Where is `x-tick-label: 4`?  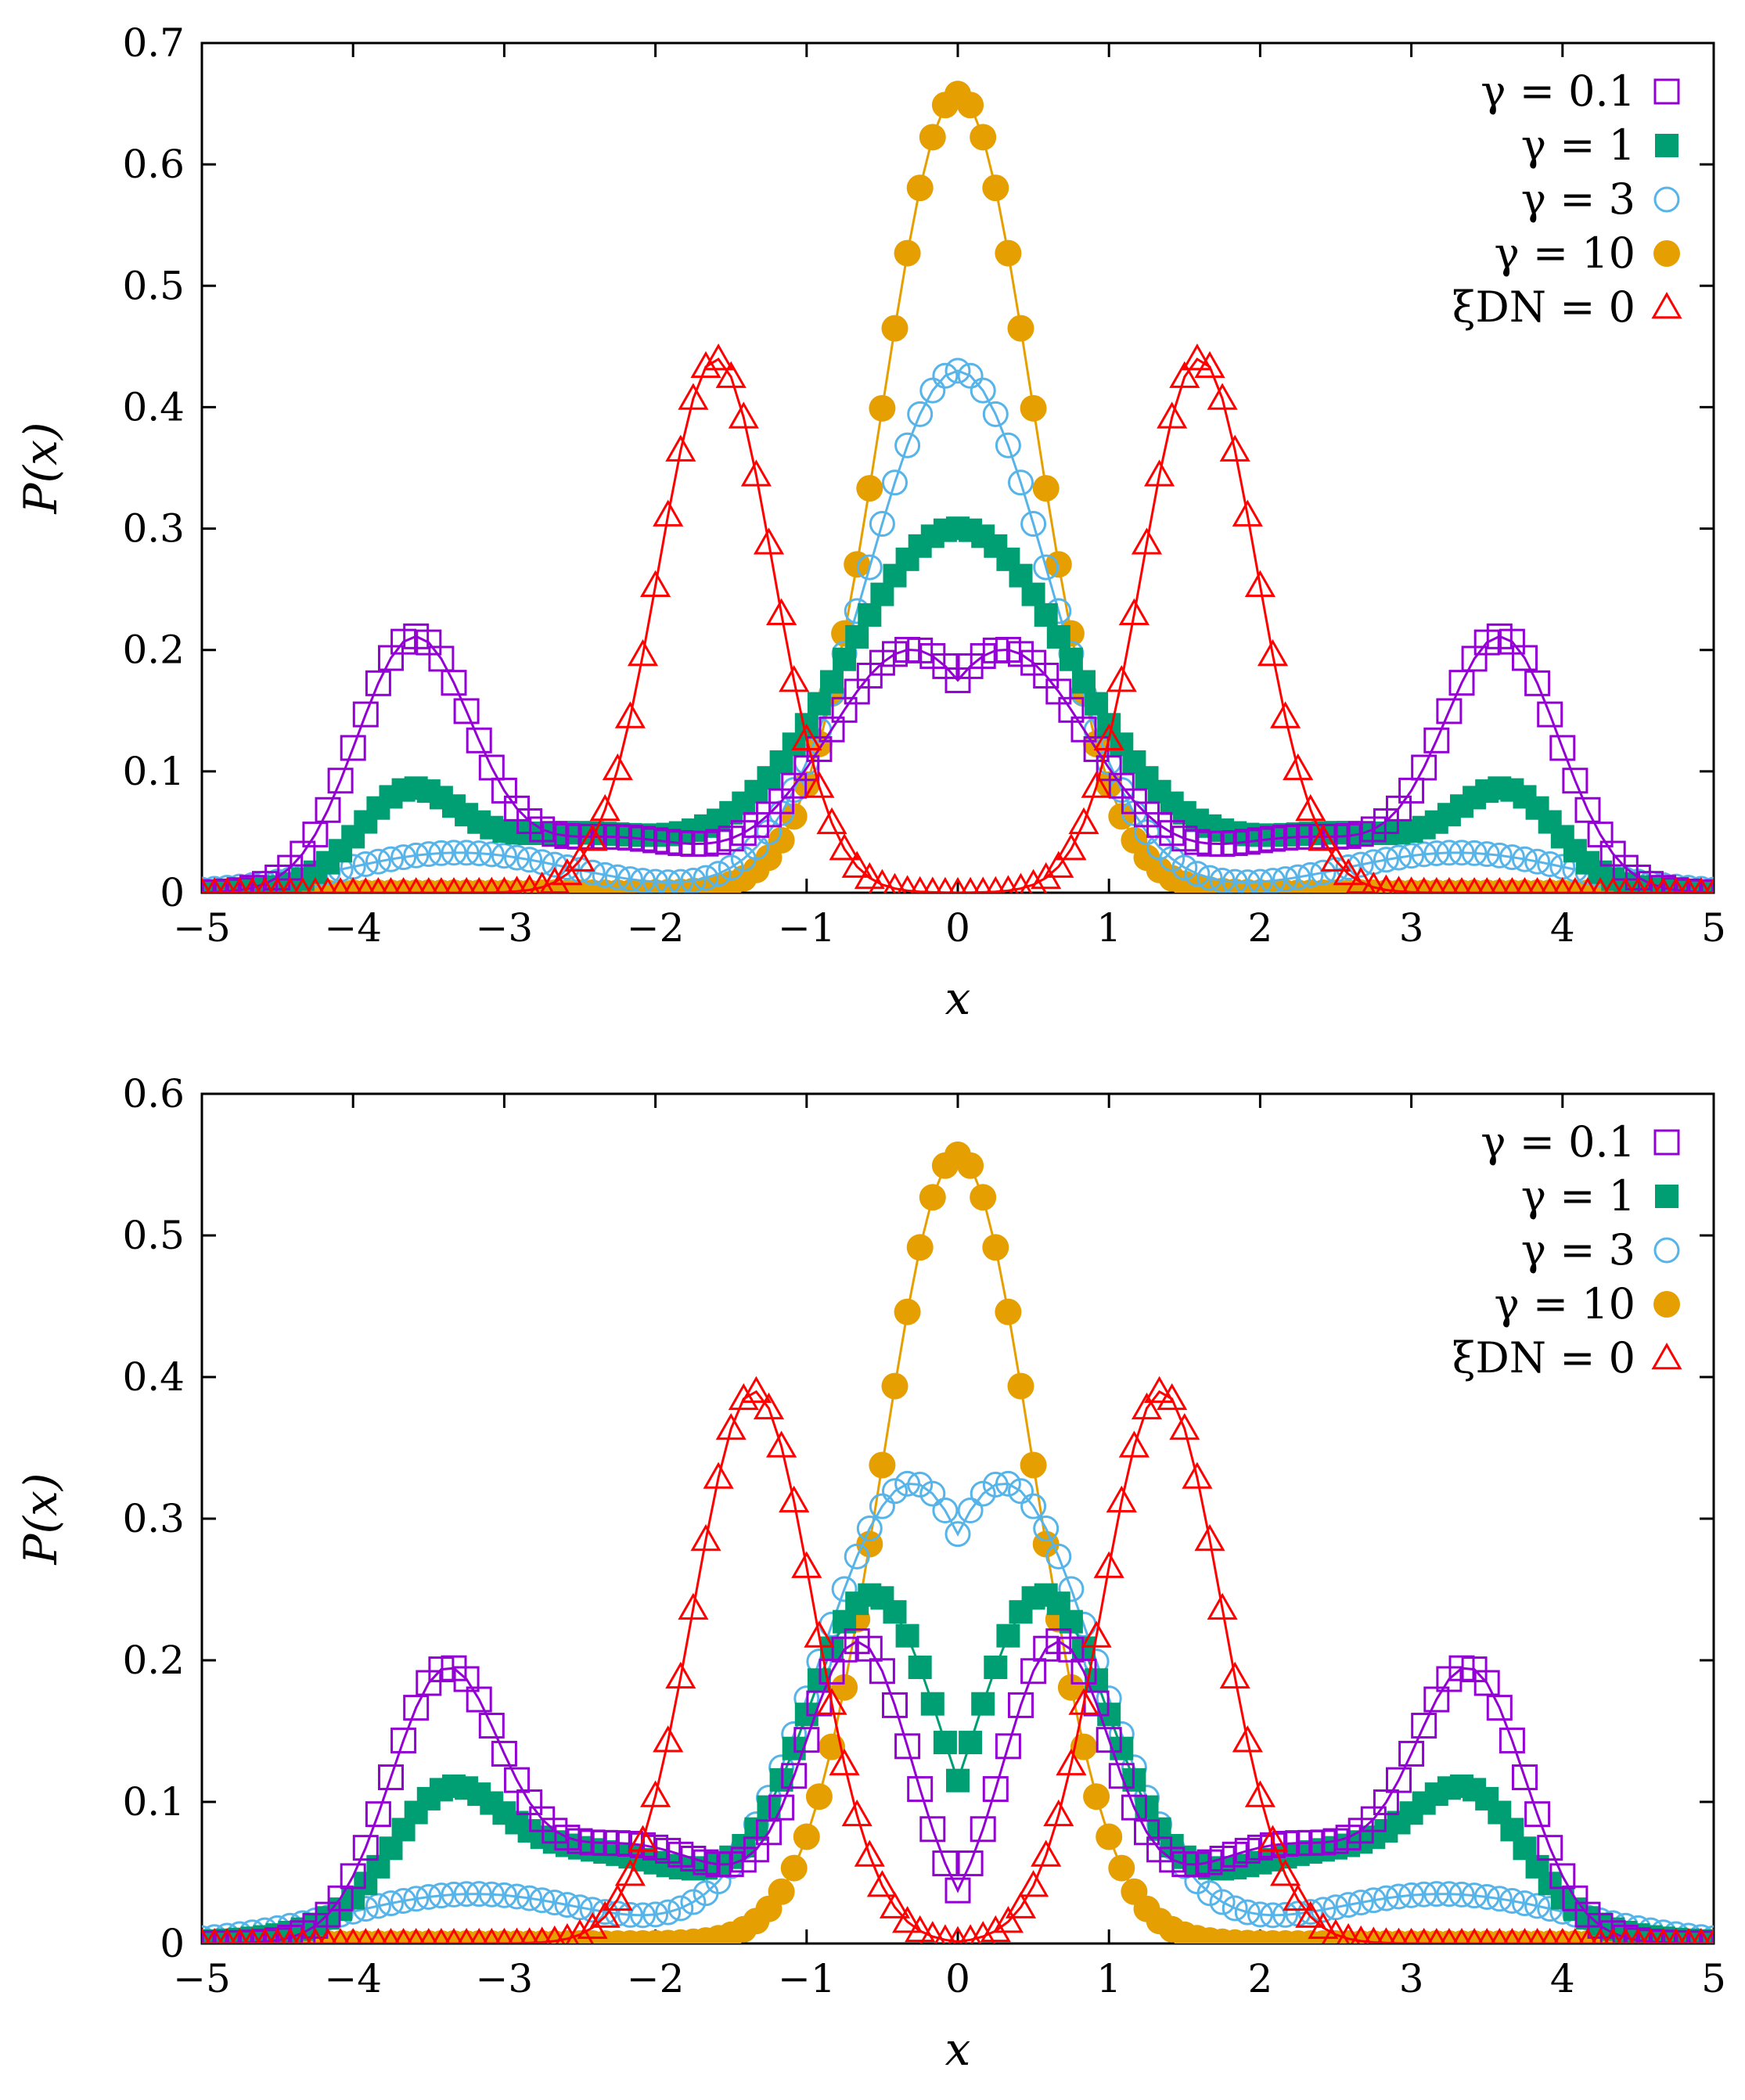 x-tick-label: 4 is located at coordinates (1563, 1978).